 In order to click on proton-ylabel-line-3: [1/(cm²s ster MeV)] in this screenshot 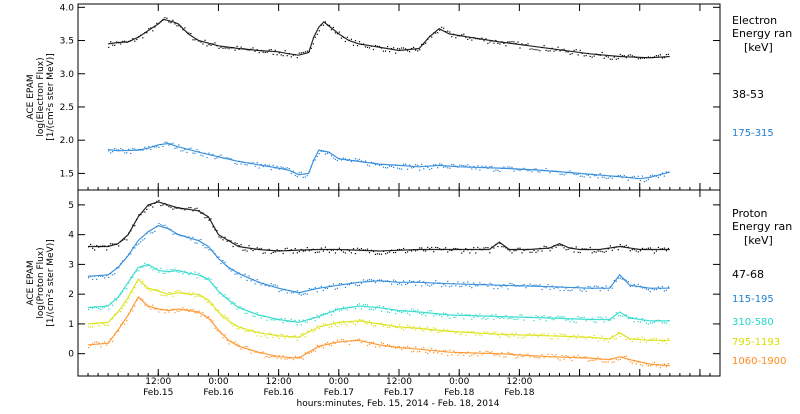, I will do `click(51, 282)`.